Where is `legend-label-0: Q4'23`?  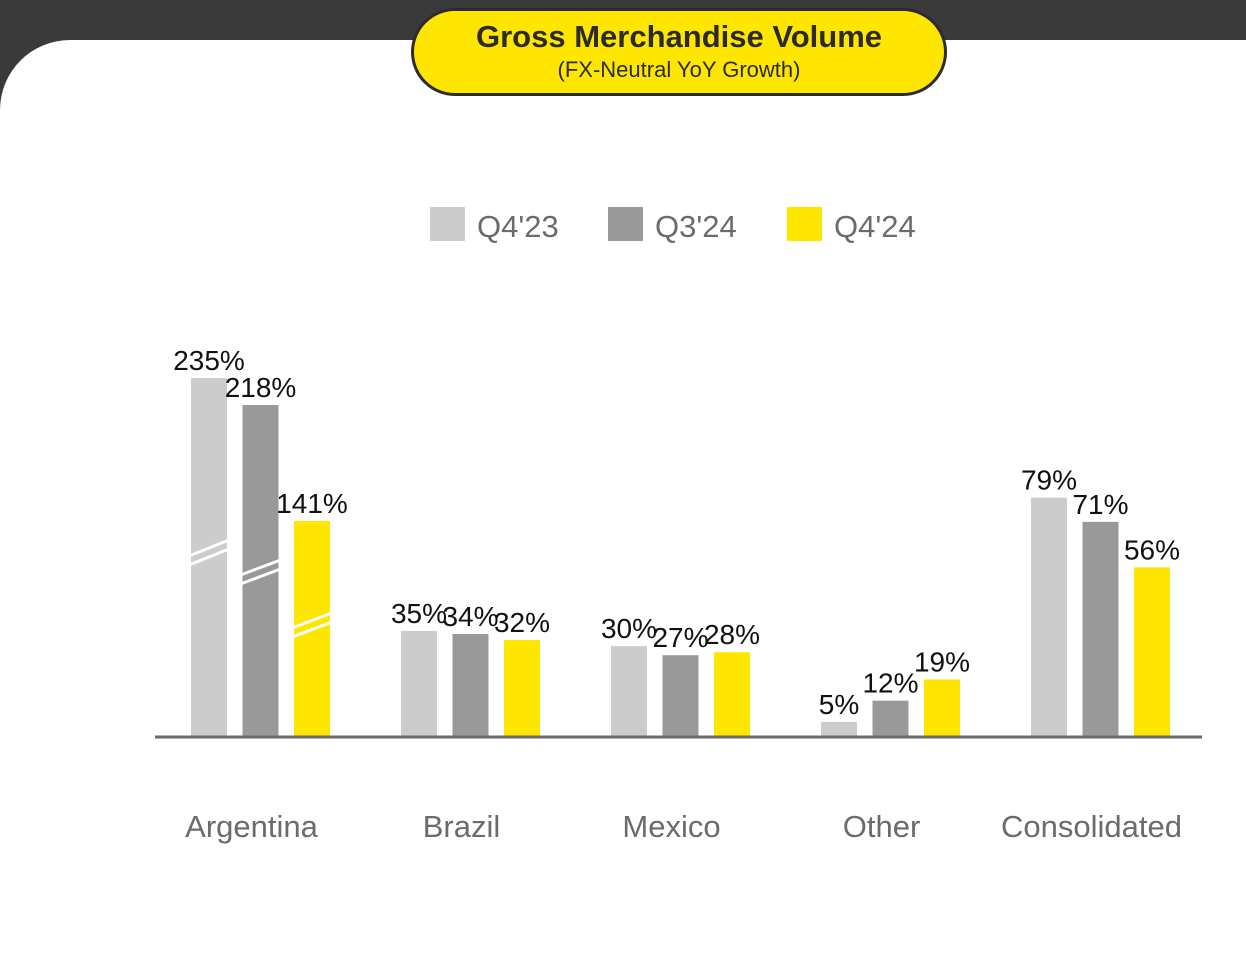 legend-label-0: Q4'23 is located at coordinates (518, 226).